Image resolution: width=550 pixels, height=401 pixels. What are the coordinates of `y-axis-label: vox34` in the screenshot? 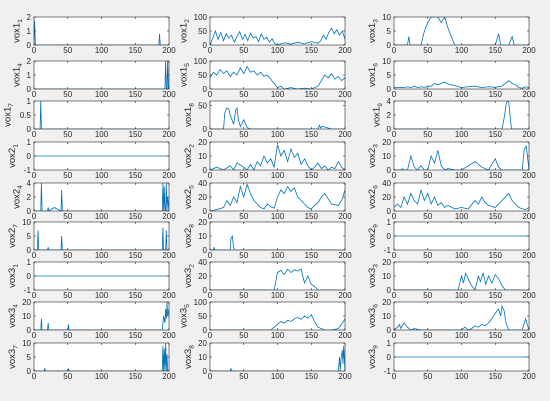 It's located at (13, 316).